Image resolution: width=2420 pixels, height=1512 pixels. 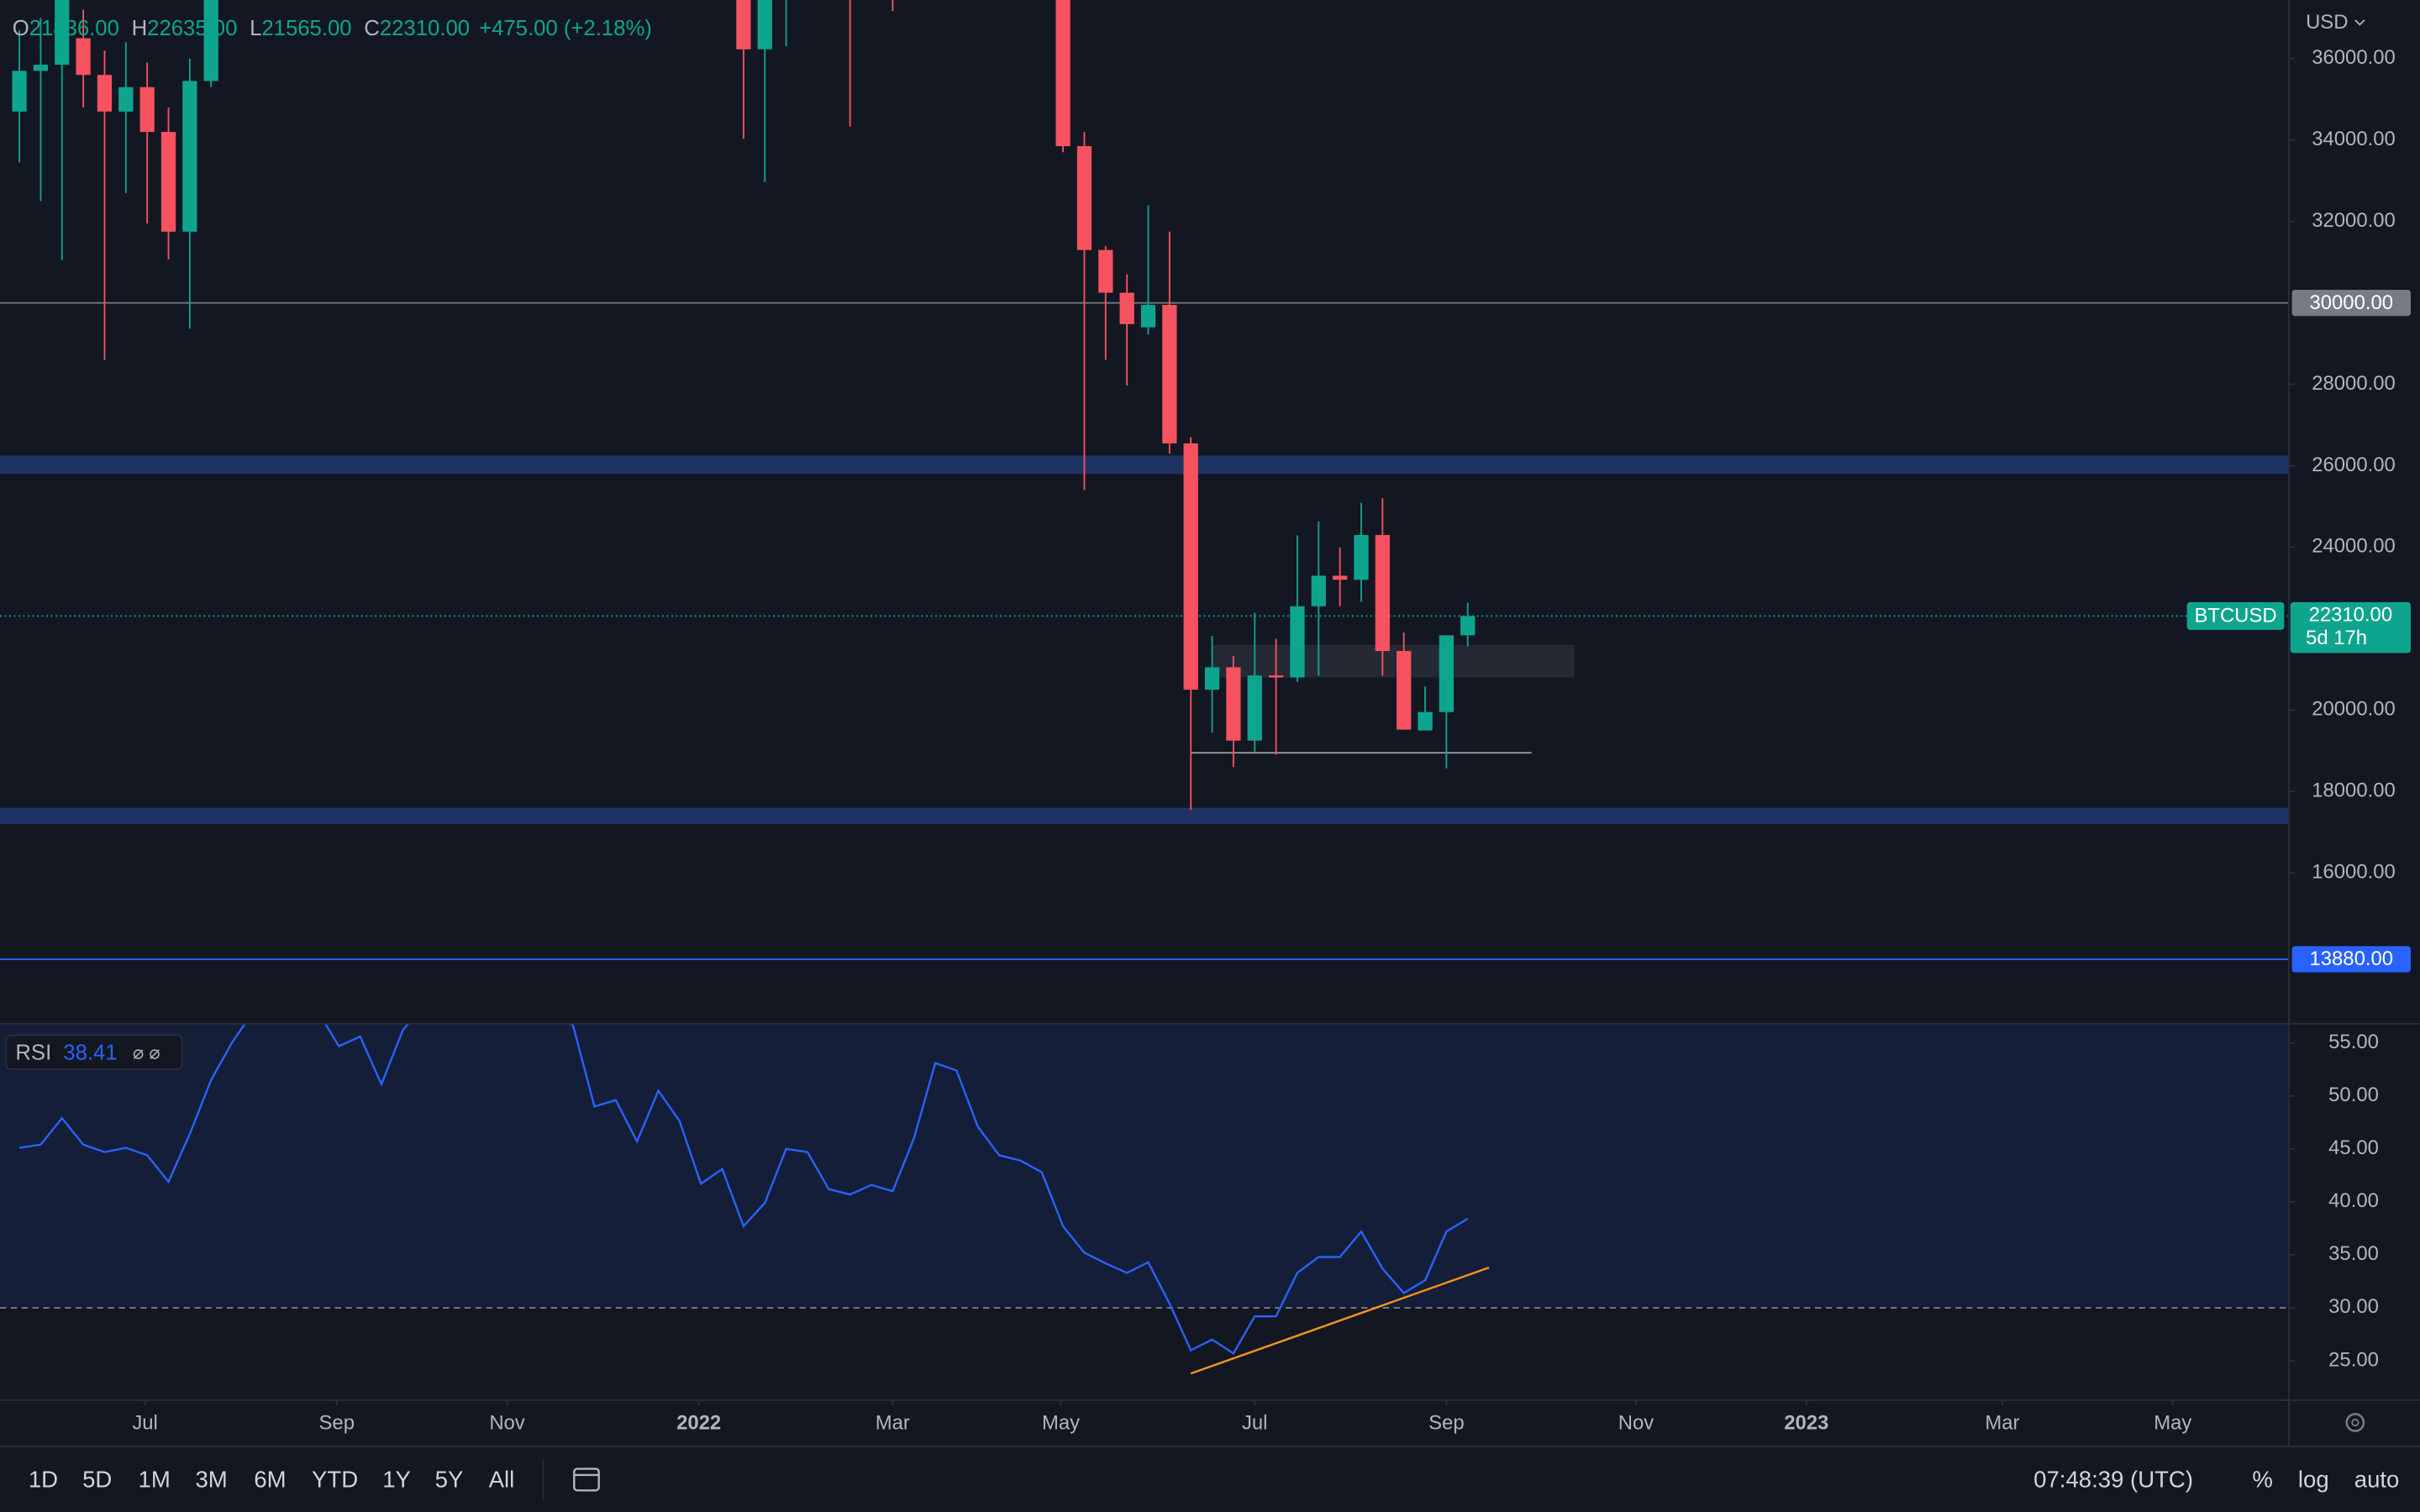 What do you see at coordinates (1636, 1423) in the screenshot?
I see `x-tick-label: Nov` at bounding box center [1636, 1423].